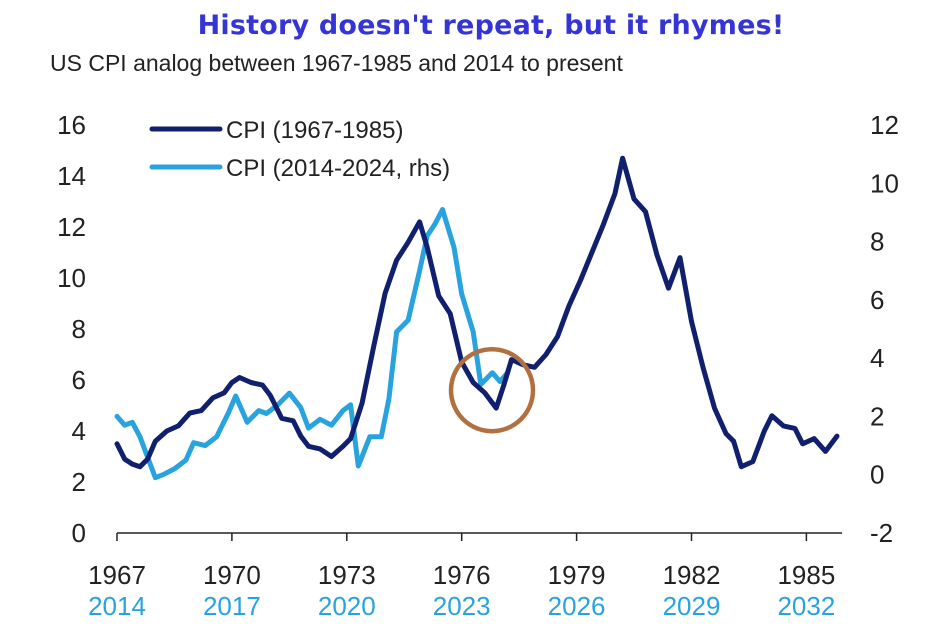 This screenshot has height=635, width=941. What do you see at coordinates (71, 278) in the screenshot?
I see `y-left-tick-label: 10` at bounding box center [71, 278].